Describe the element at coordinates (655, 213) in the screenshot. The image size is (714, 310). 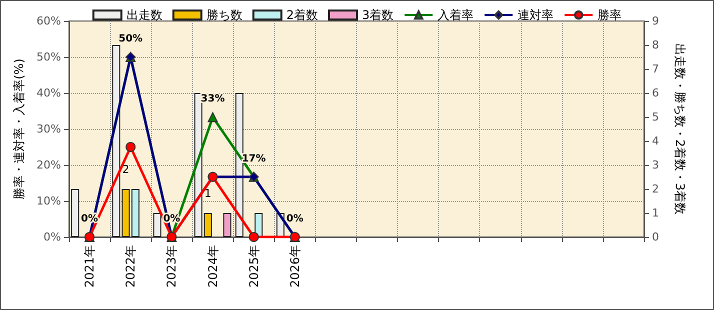
I see `y2-tick-label: 1` at that location.